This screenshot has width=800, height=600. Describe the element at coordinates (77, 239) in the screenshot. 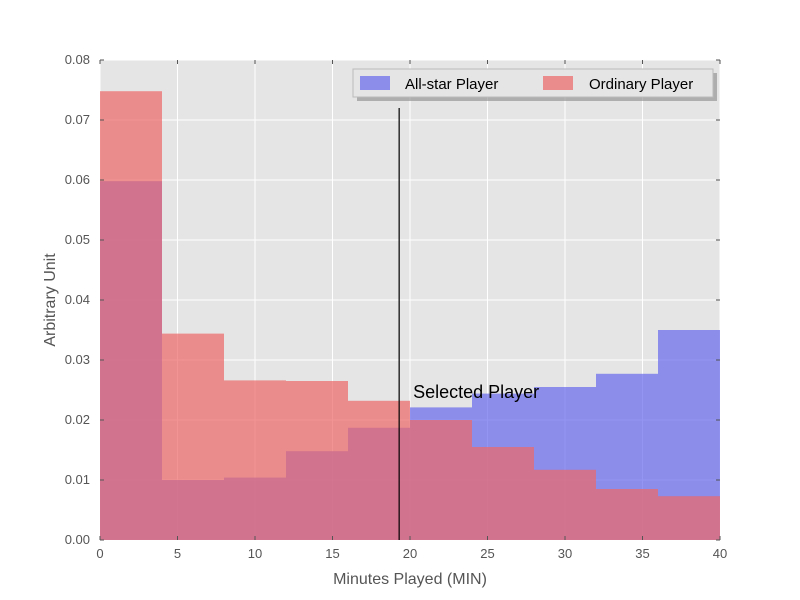

I see `y-tick-label: 0.05` at that location.